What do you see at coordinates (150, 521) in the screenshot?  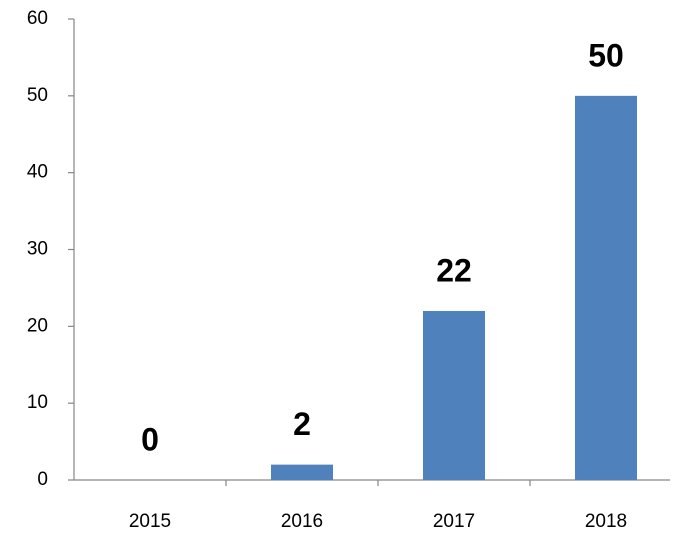 I see `x-tick-label: 2015` at bounding box center [150, 521].